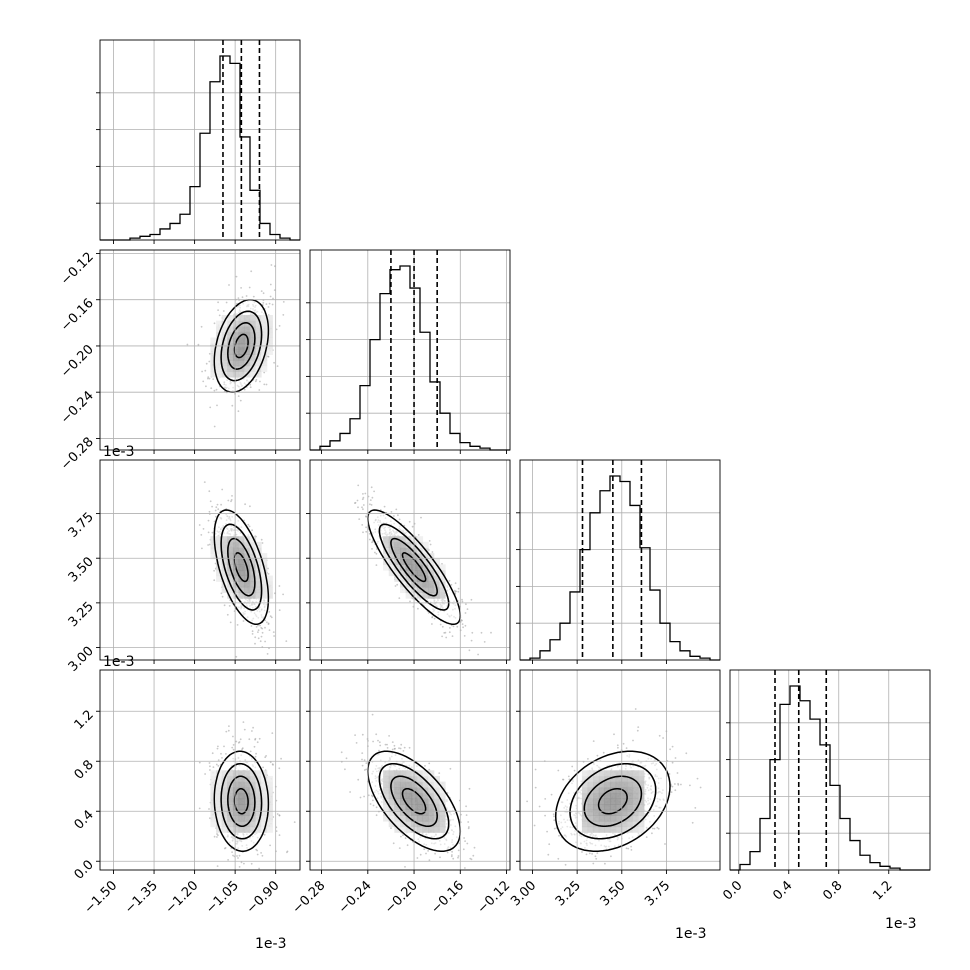 Image resolution: width=970 pixels, height=970 pixels. I want to click on y-tick-label: 0.0, so click(84, 869).